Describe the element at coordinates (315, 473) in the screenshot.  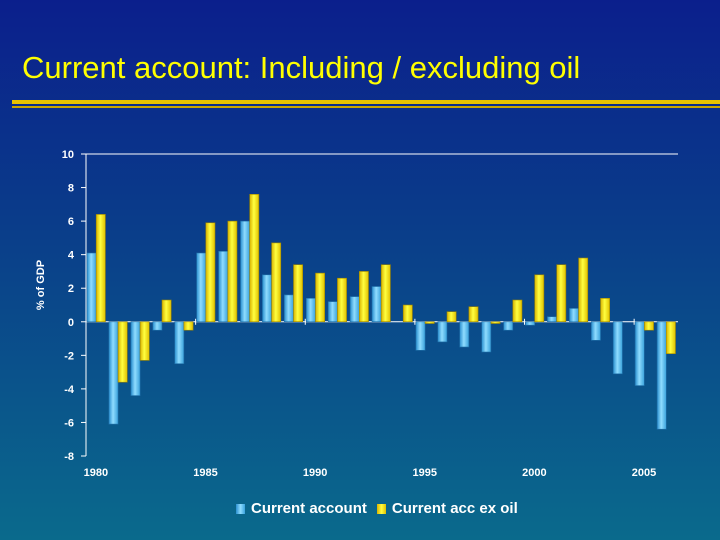
I see `x-tick-label: 1990` at that location.